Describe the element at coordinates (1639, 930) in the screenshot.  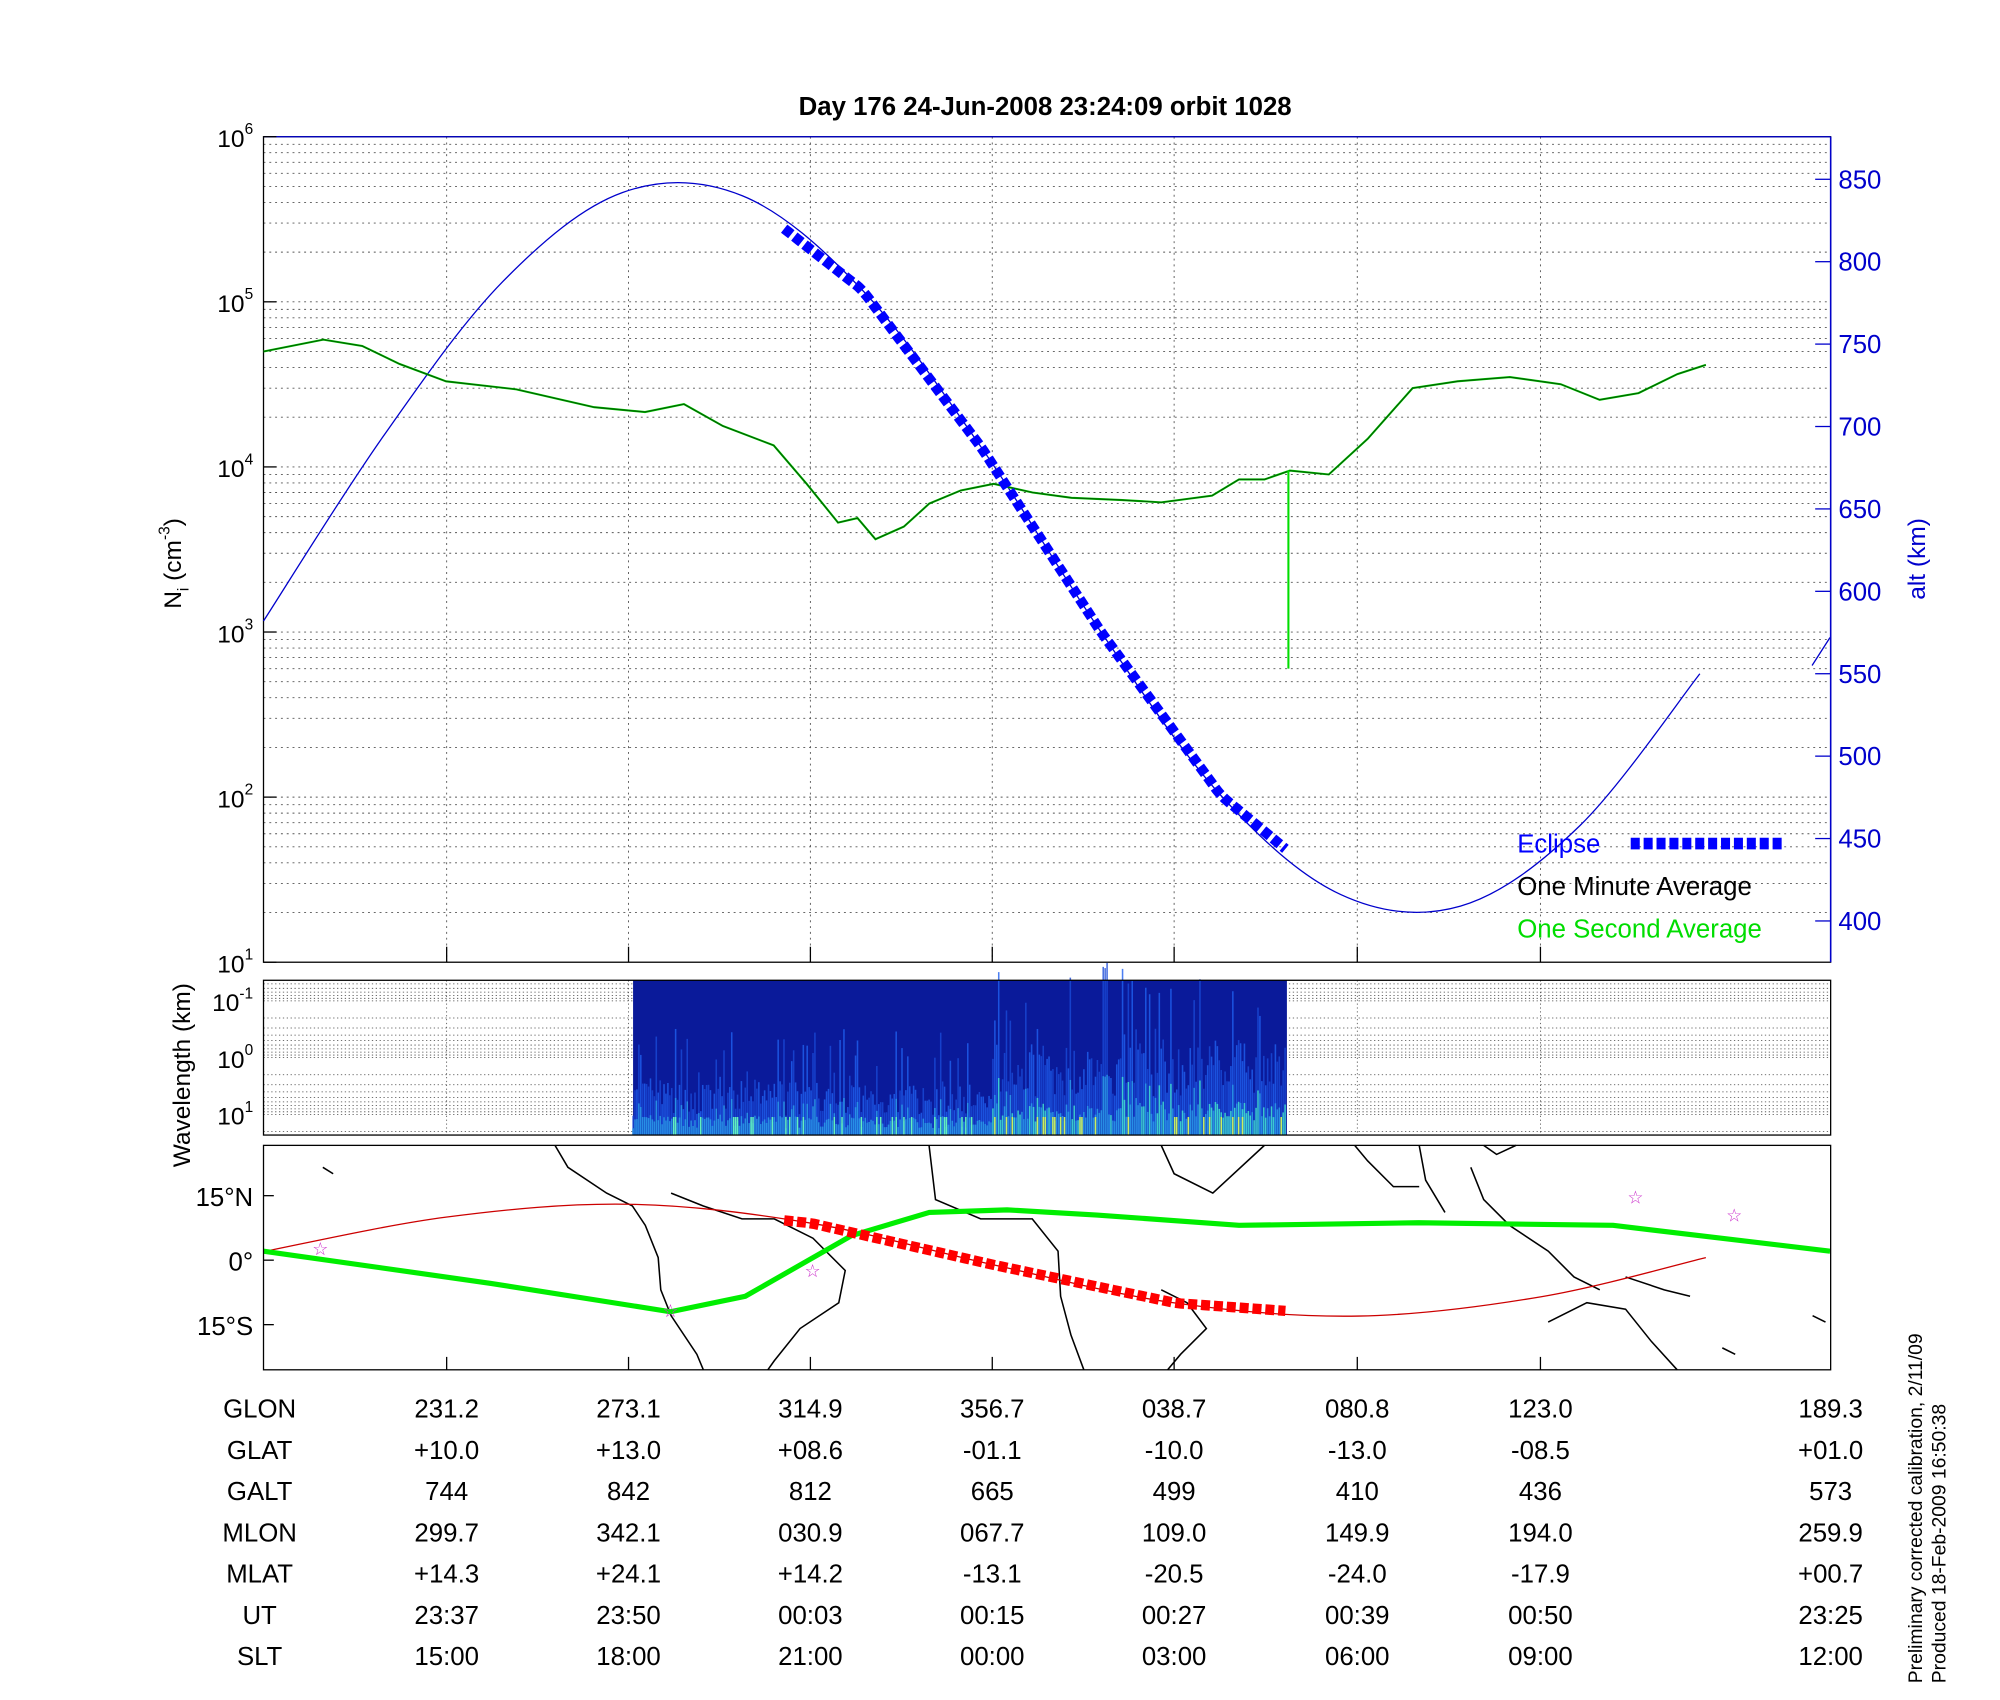
I see `legend-entry: One Second Average` at that location.